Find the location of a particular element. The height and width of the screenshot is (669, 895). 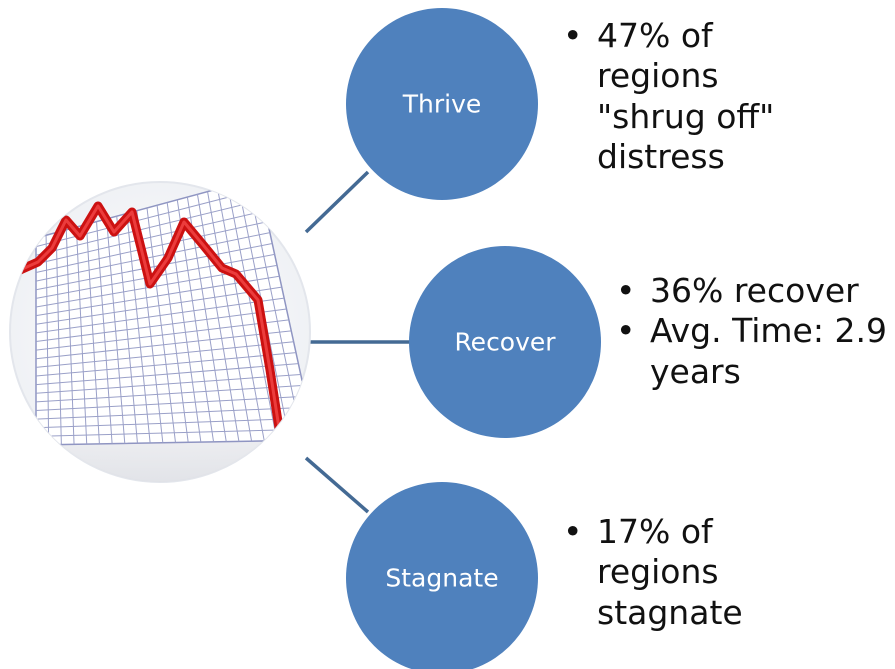

thrive-bullet-1: 47% of regions "shrug off" distress is located at coordinates (688, 96).